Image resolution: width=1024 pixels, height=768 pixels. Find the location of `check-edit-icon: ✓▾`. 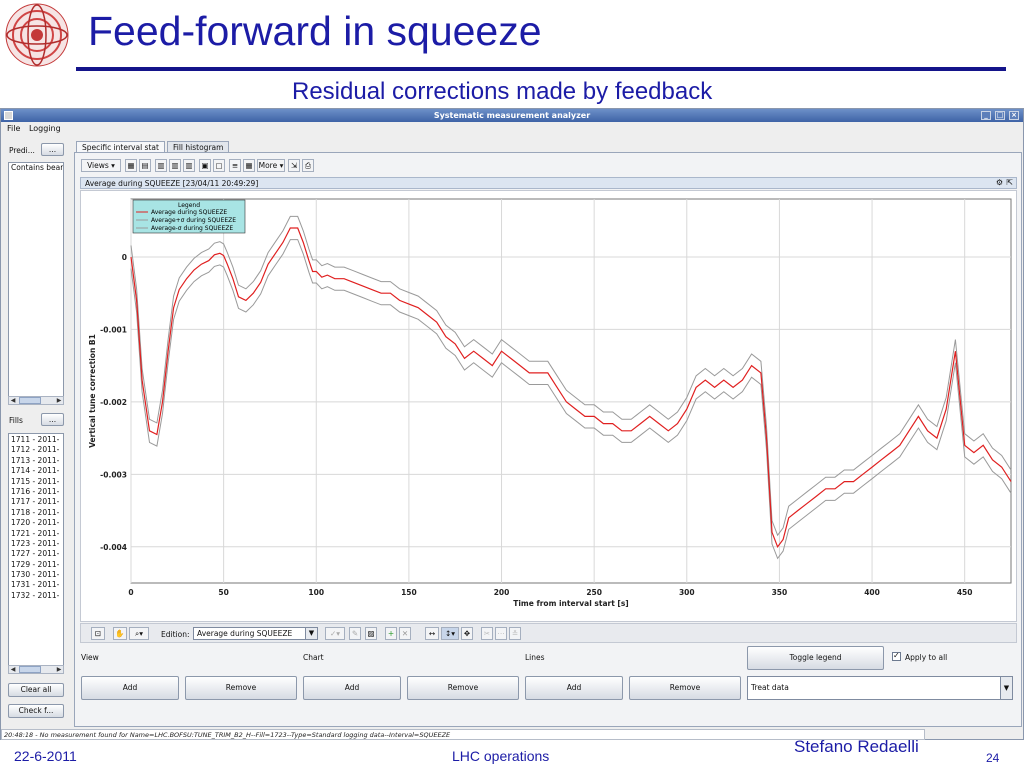

check-edit-icon: ✓▾ is located at coordinates (335, 633).